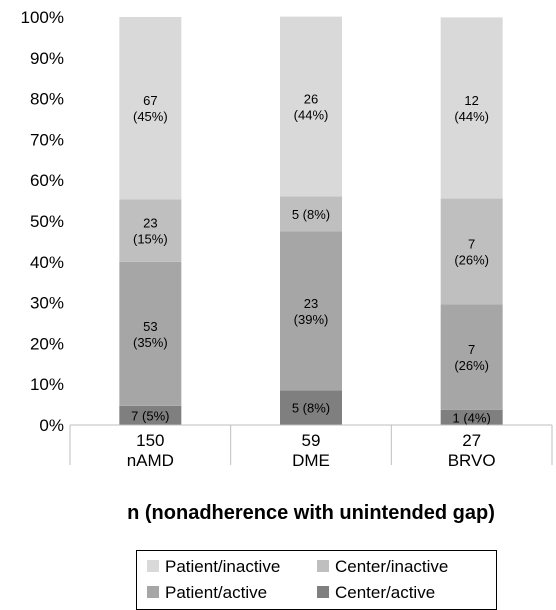 The height and width of the screenshot is (610, 556). I want to click on x-tick-label: 150 nAMD, so click(150, 450).